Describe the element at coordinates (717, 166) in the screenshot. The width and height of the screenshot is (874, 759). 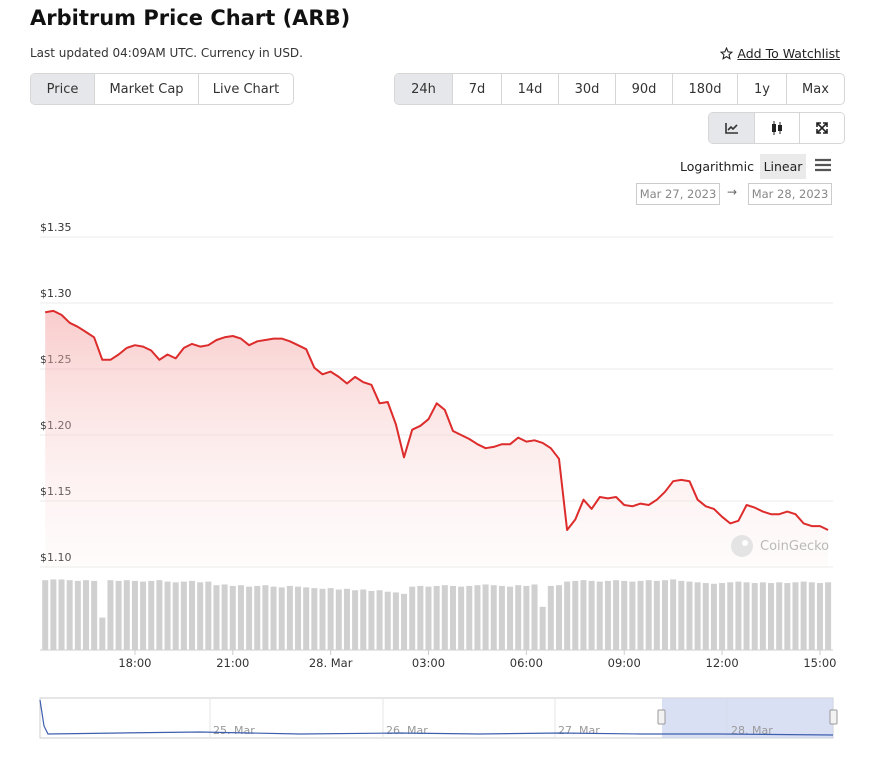
I see `log-option: Logarithmic` at that location.